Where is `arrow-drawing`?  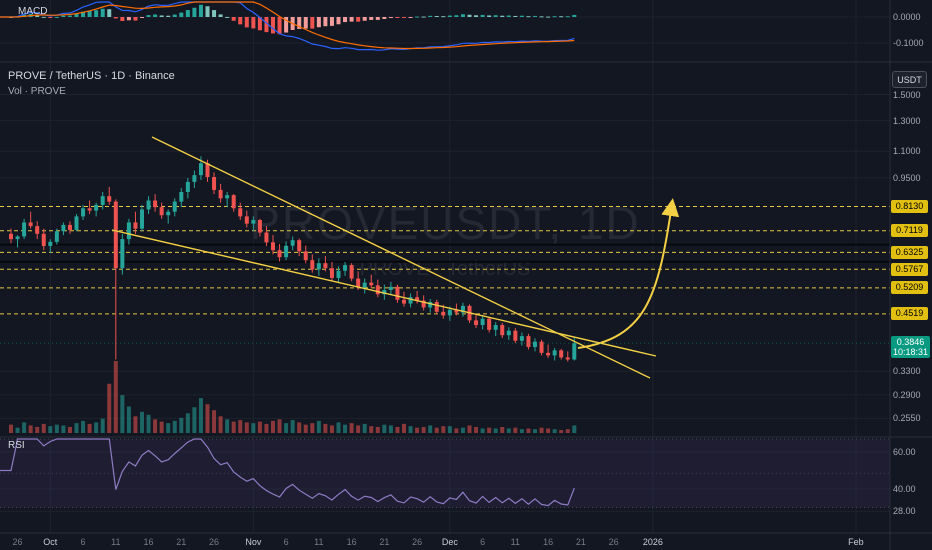
arrow-drawing is located at coordinates (628, 273).